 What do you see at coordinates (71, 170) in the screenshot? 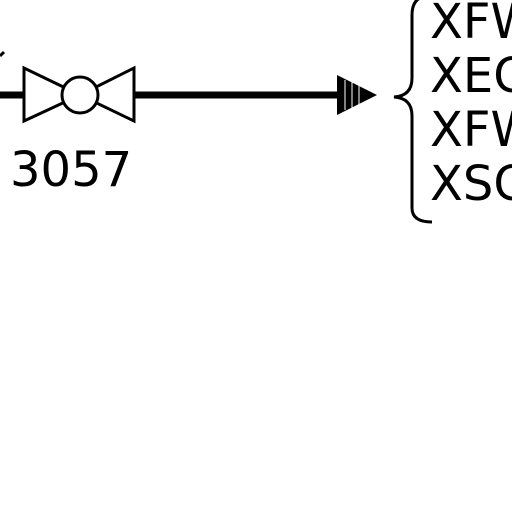
I see `valve-tag-label: 3057` at bounding box center [71, 170].